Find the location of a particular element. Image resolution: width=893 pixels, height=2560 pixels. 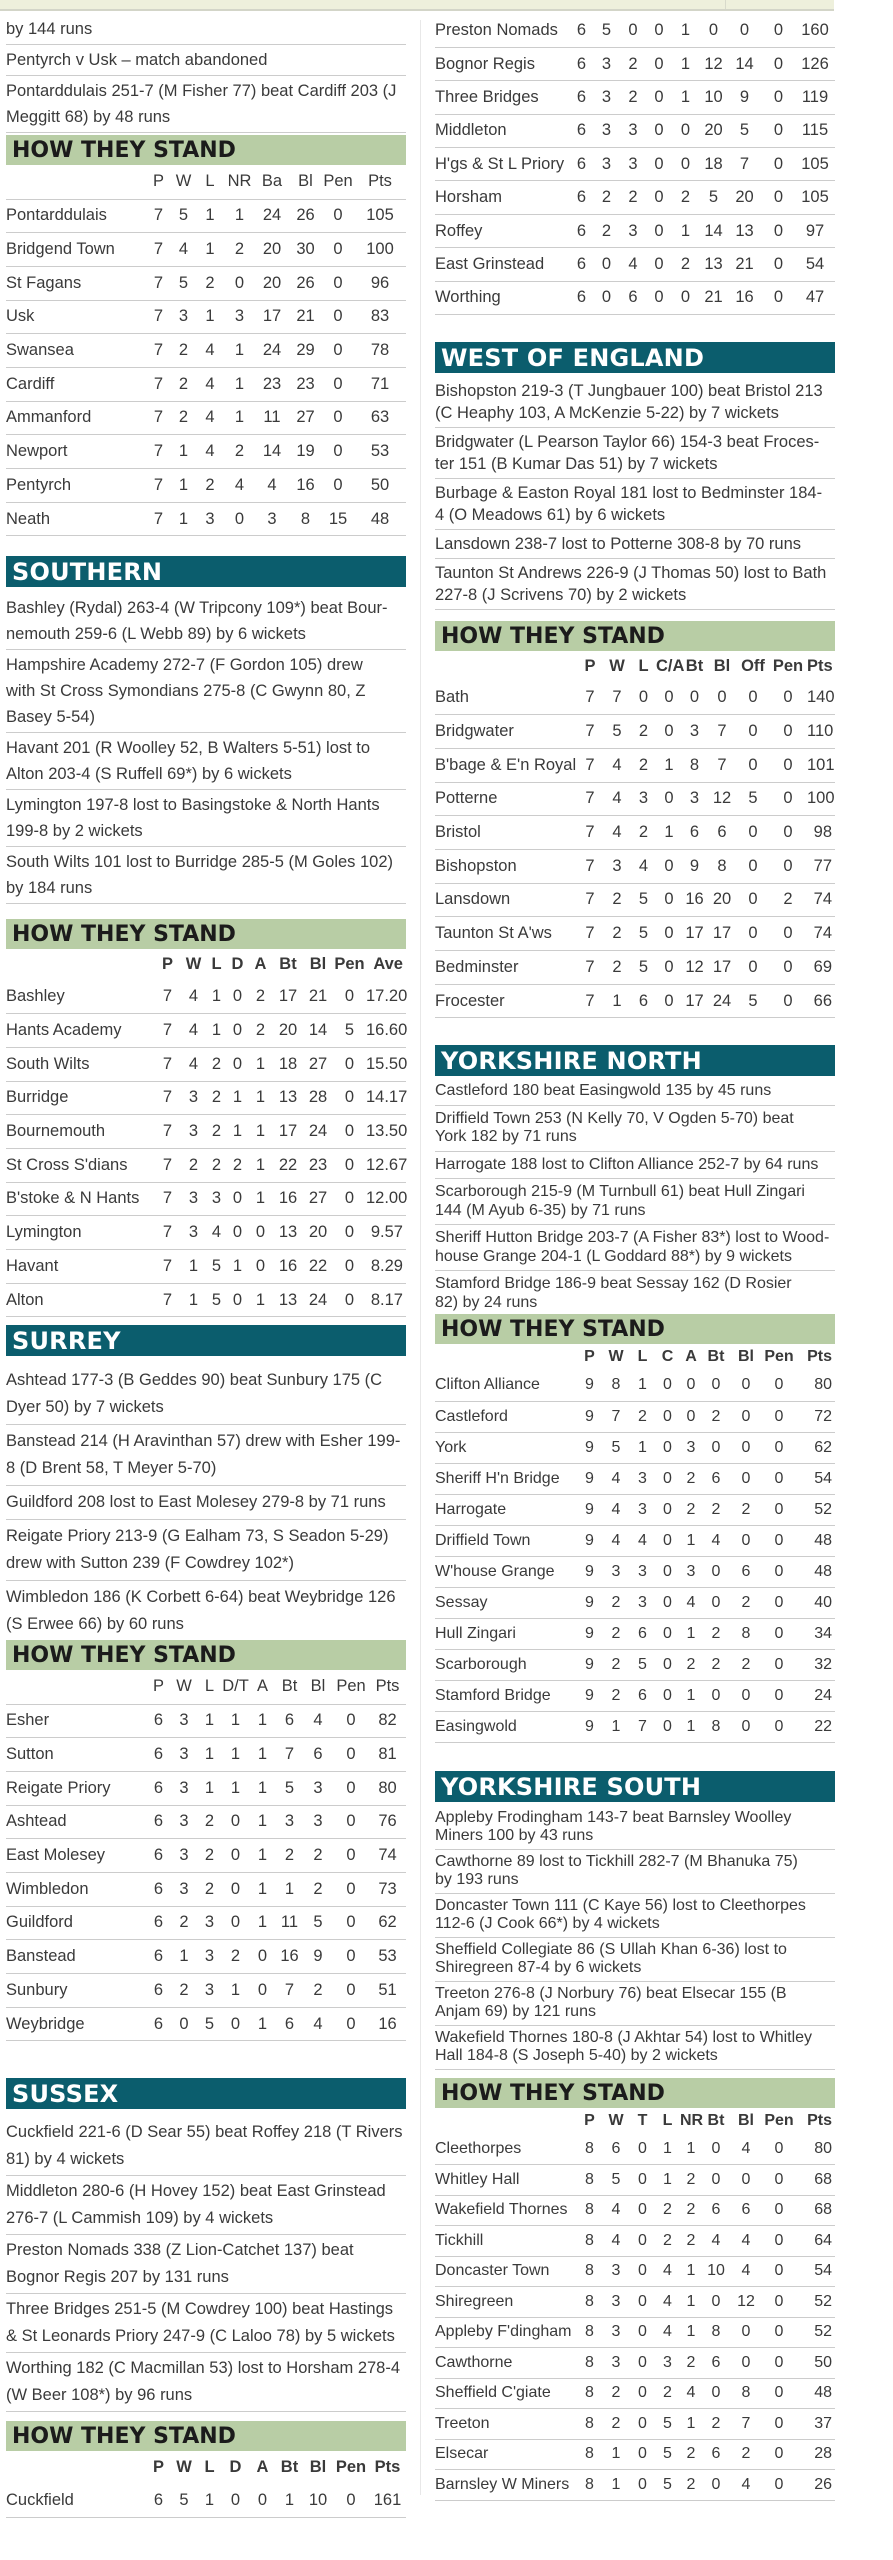

column-header-d: D is located at coordinates (235, 2467).